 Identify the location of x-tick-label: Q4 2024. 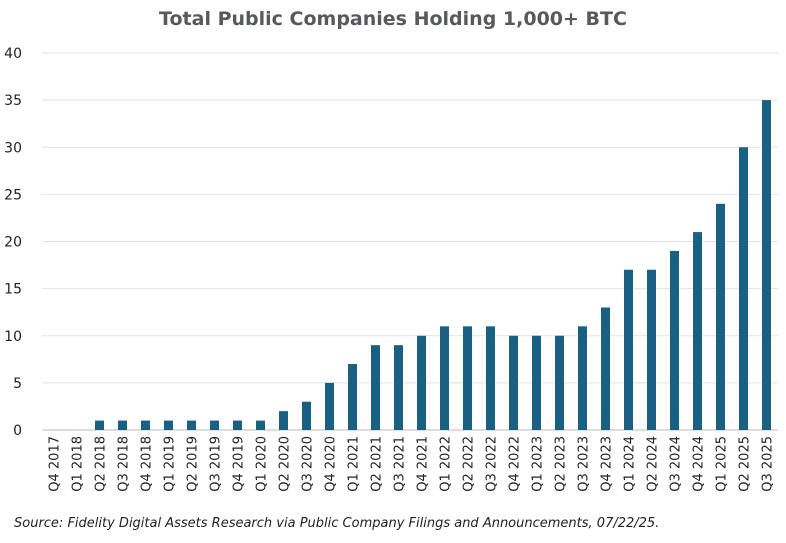
(699, 464).